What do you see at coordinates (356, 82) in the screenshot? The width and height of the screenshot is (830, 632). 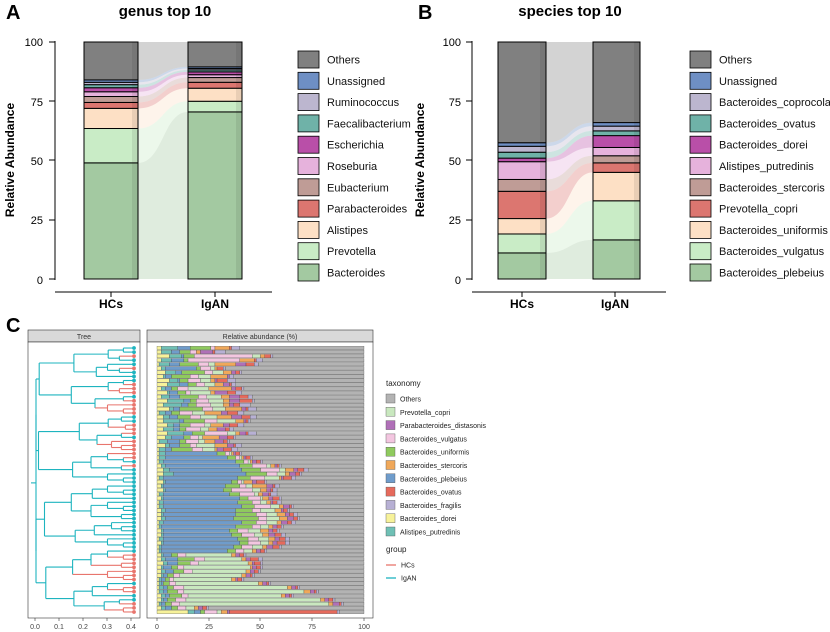 I see `genus-legend-label: Unassigned` at bounding box center [356, 82].